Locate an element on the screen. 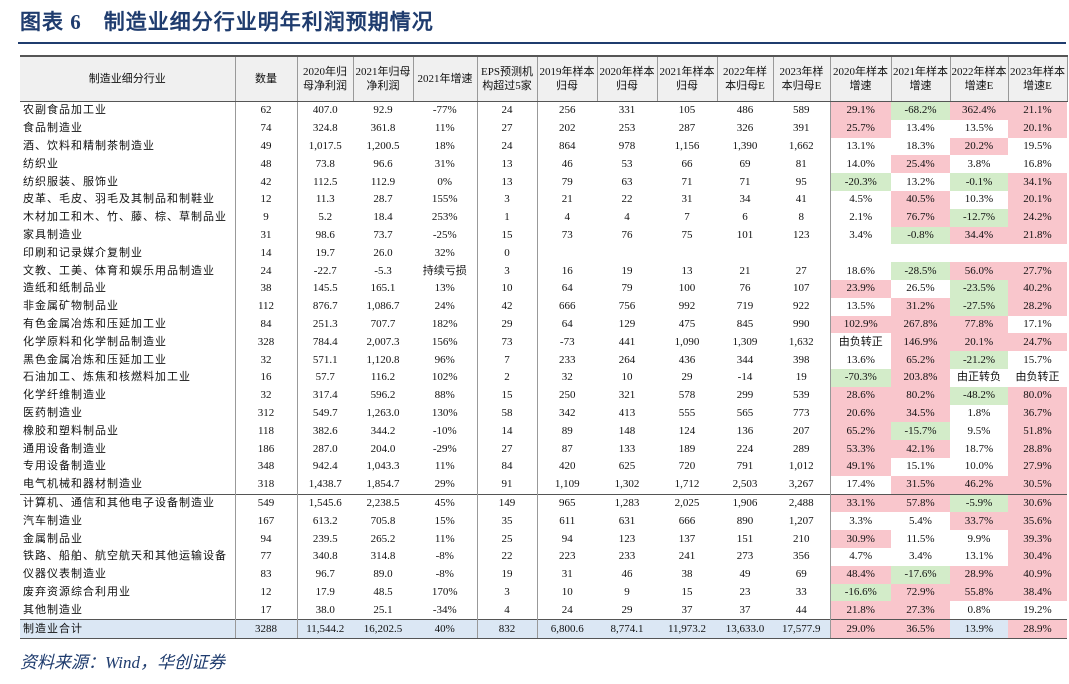 Image resolution: width=1069 pixels, height=684 pixels. source-note: 资料来源：Wind，华创证券 is located at coordinates (122, 662).